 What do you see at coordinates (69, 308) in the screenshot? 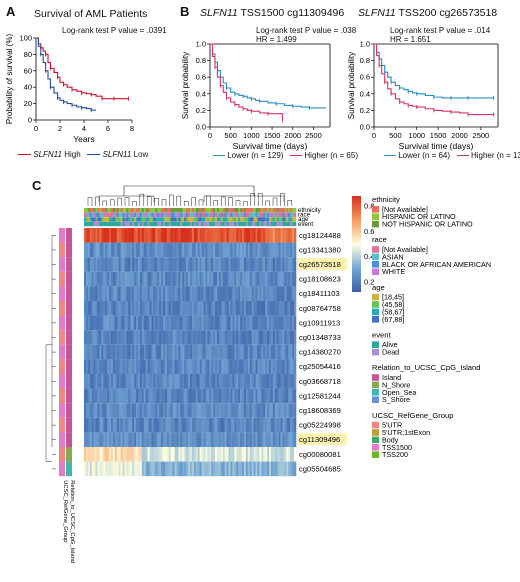
I see `row-track-cpg-cell` at bounding box center [69, 308].